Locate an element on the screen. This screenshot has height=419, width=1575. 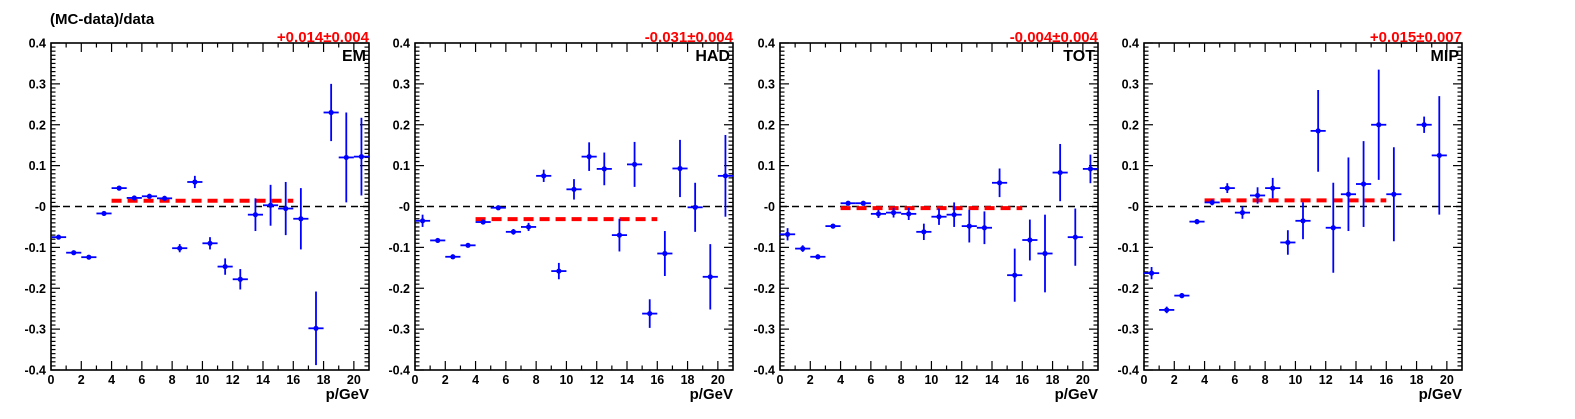
panel-label: EM is located at coordinates (354, 56).